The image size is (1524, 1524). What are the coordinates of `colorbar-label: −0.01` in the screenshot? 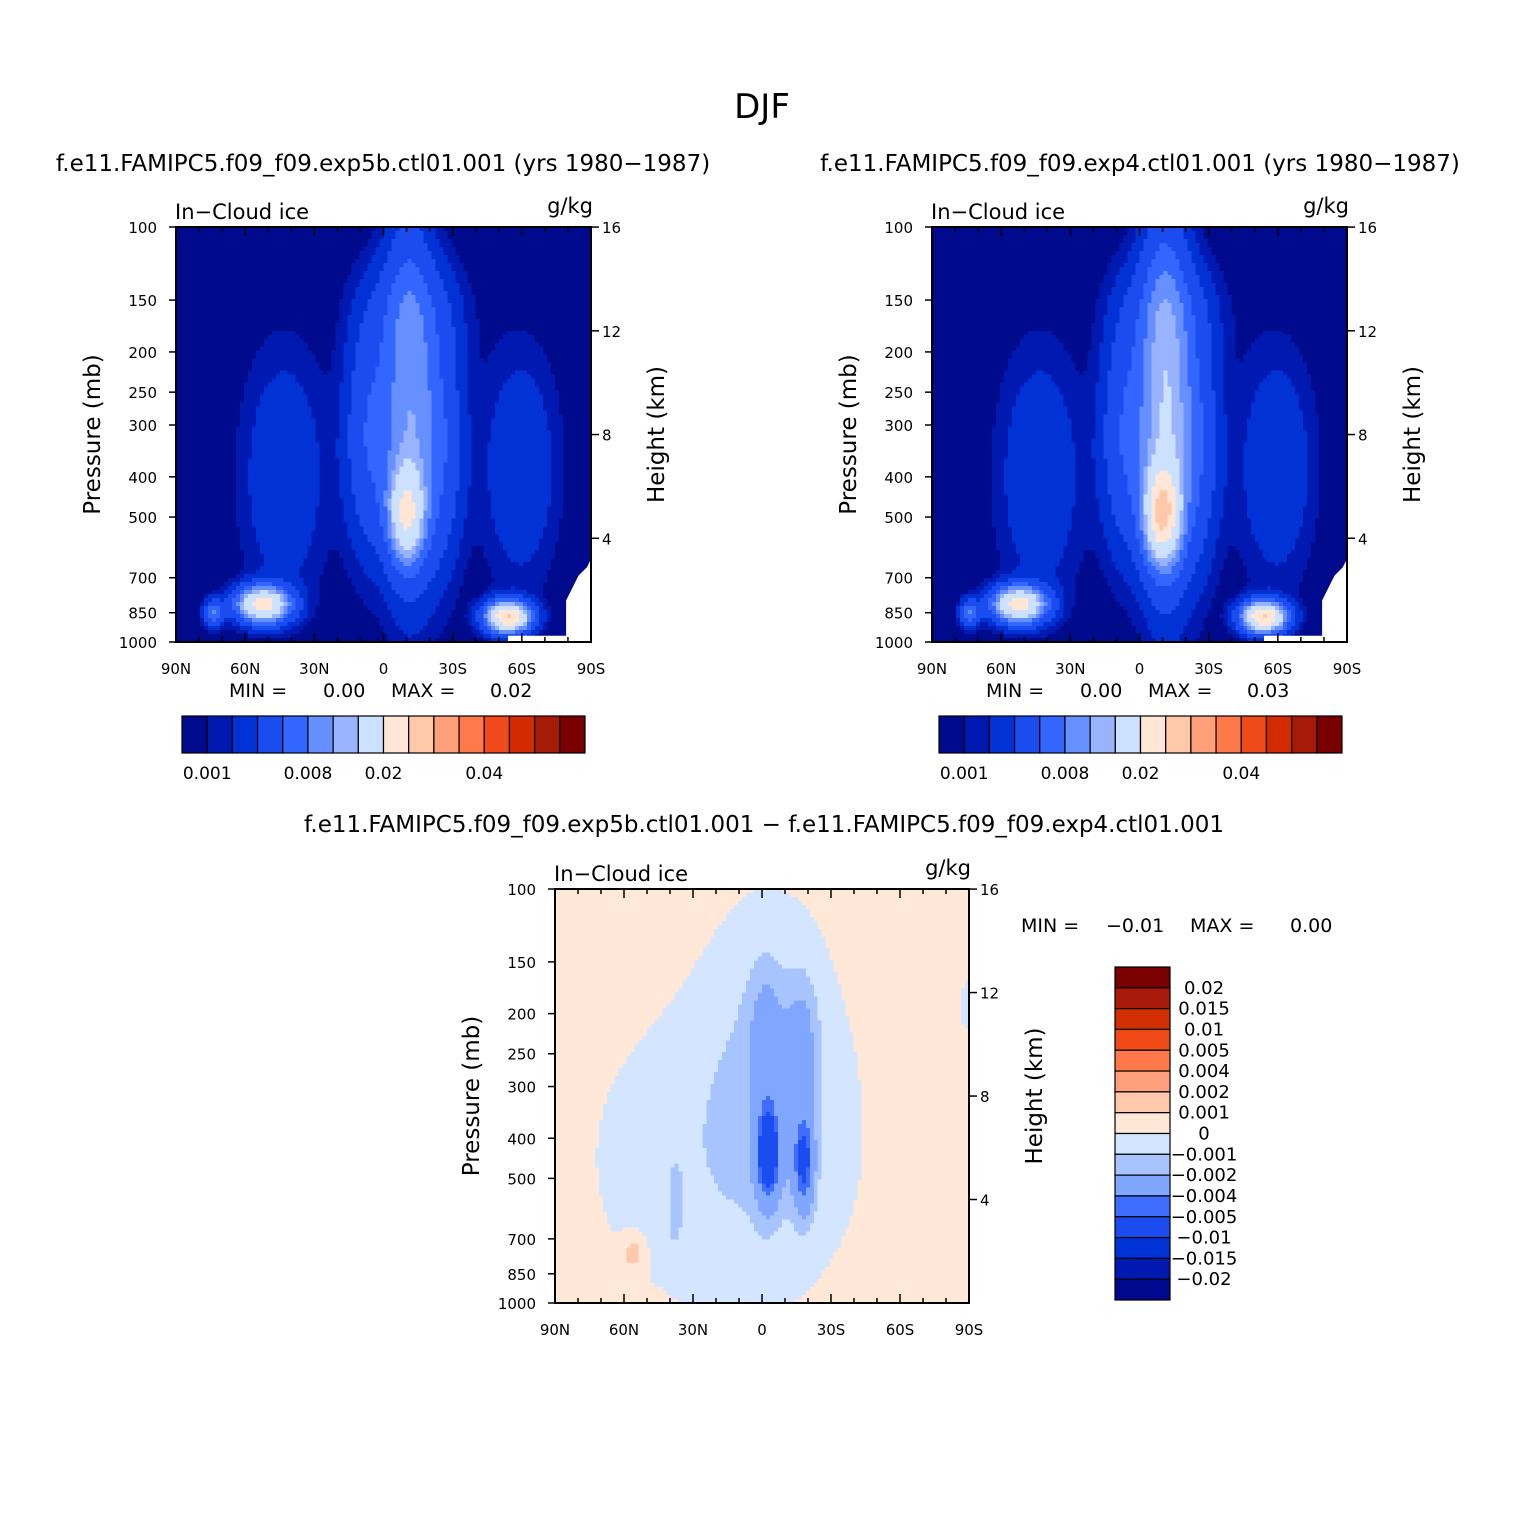 It's located at (1203, 1238).